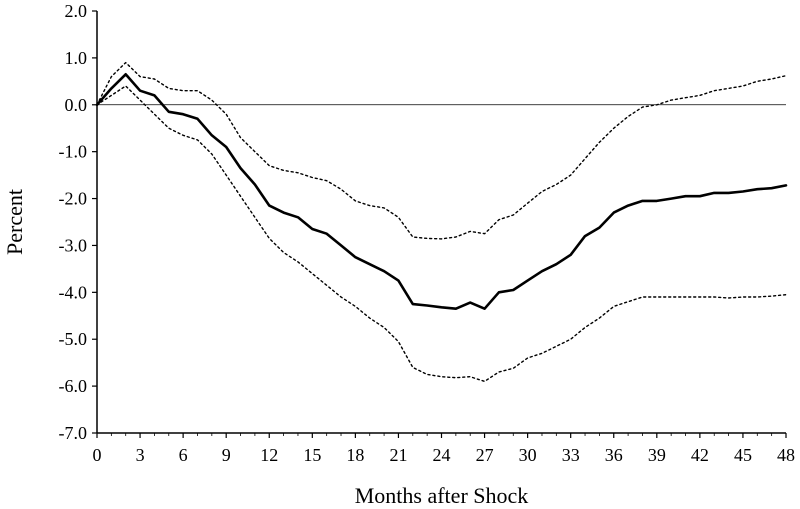 The height and width of the screenshot is (509, 800). I want to click on y-tick-label: -3.0, so click(73, 245).